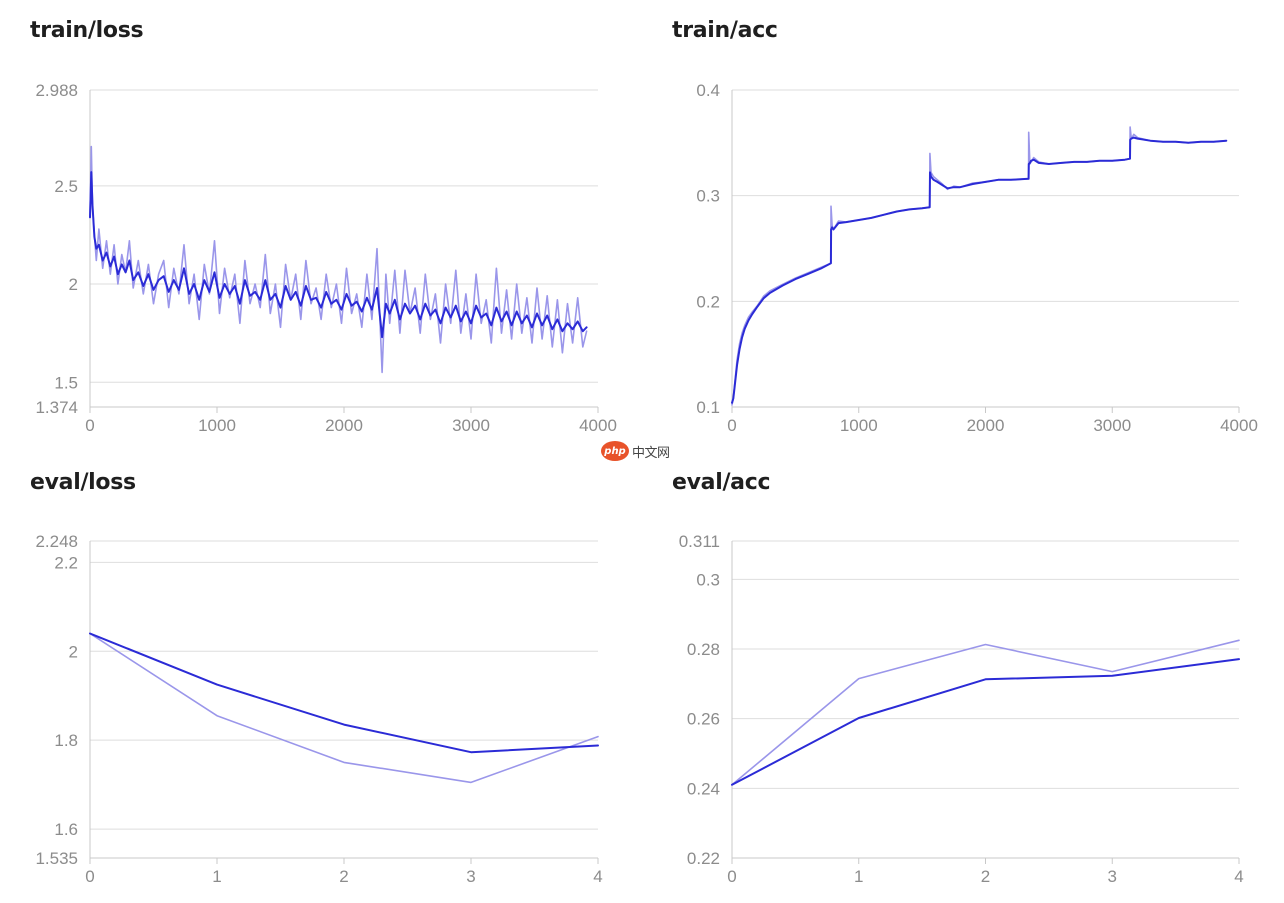 This screenshot has height=903, width=1284. I want to click on y-tick-label: 1.8, so click(66, 740).